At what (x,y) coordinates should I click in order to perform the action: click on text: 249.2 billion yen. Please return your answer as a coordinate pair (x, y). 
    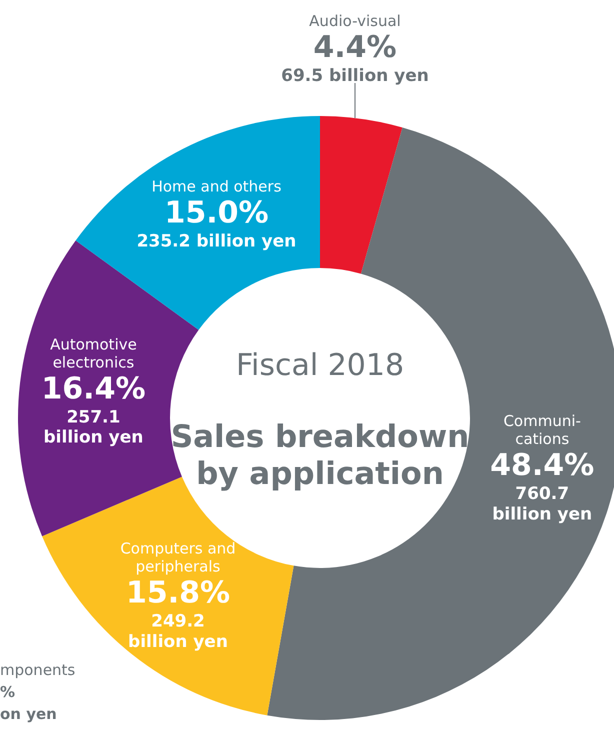
    Looking at the image, I should click on (178, 631).